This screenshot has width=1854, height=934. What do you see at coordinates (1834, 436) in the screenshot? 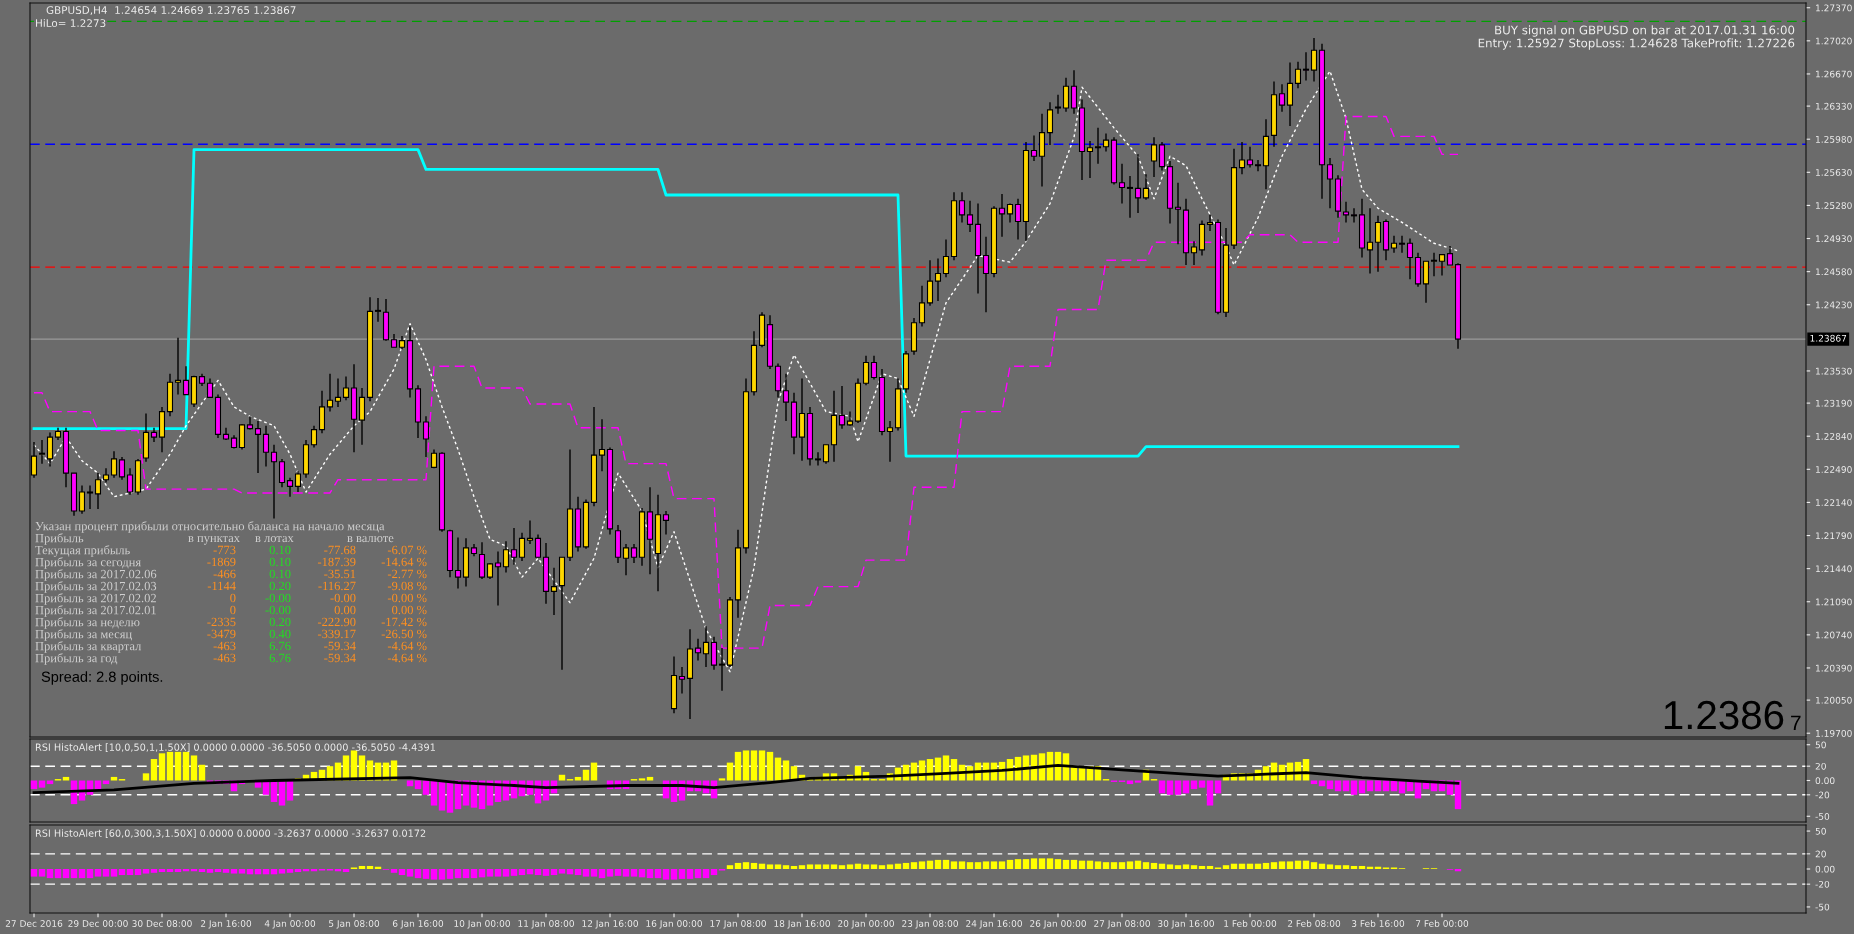
I see `y-tick-label: 1.22840` at bounding box center [1834, 436].